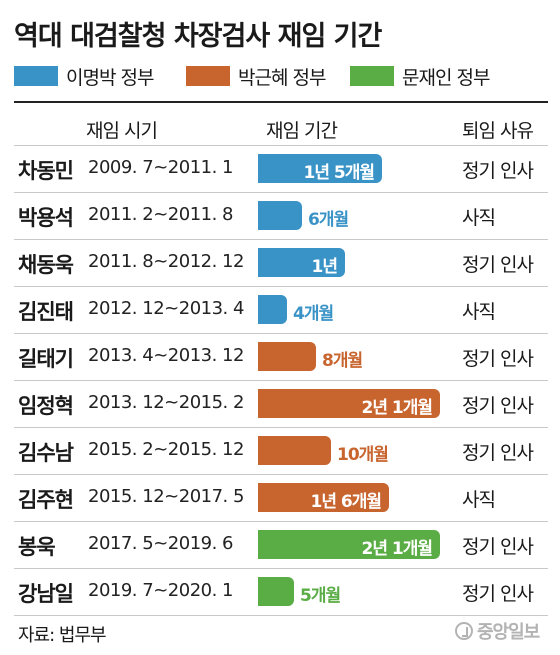  What do you see at coordinates (198, 36) in the screenshot?
I see `chart-title: 역대 대검찰청 차장검사 재임 기간` at bounding box center [198, 36].